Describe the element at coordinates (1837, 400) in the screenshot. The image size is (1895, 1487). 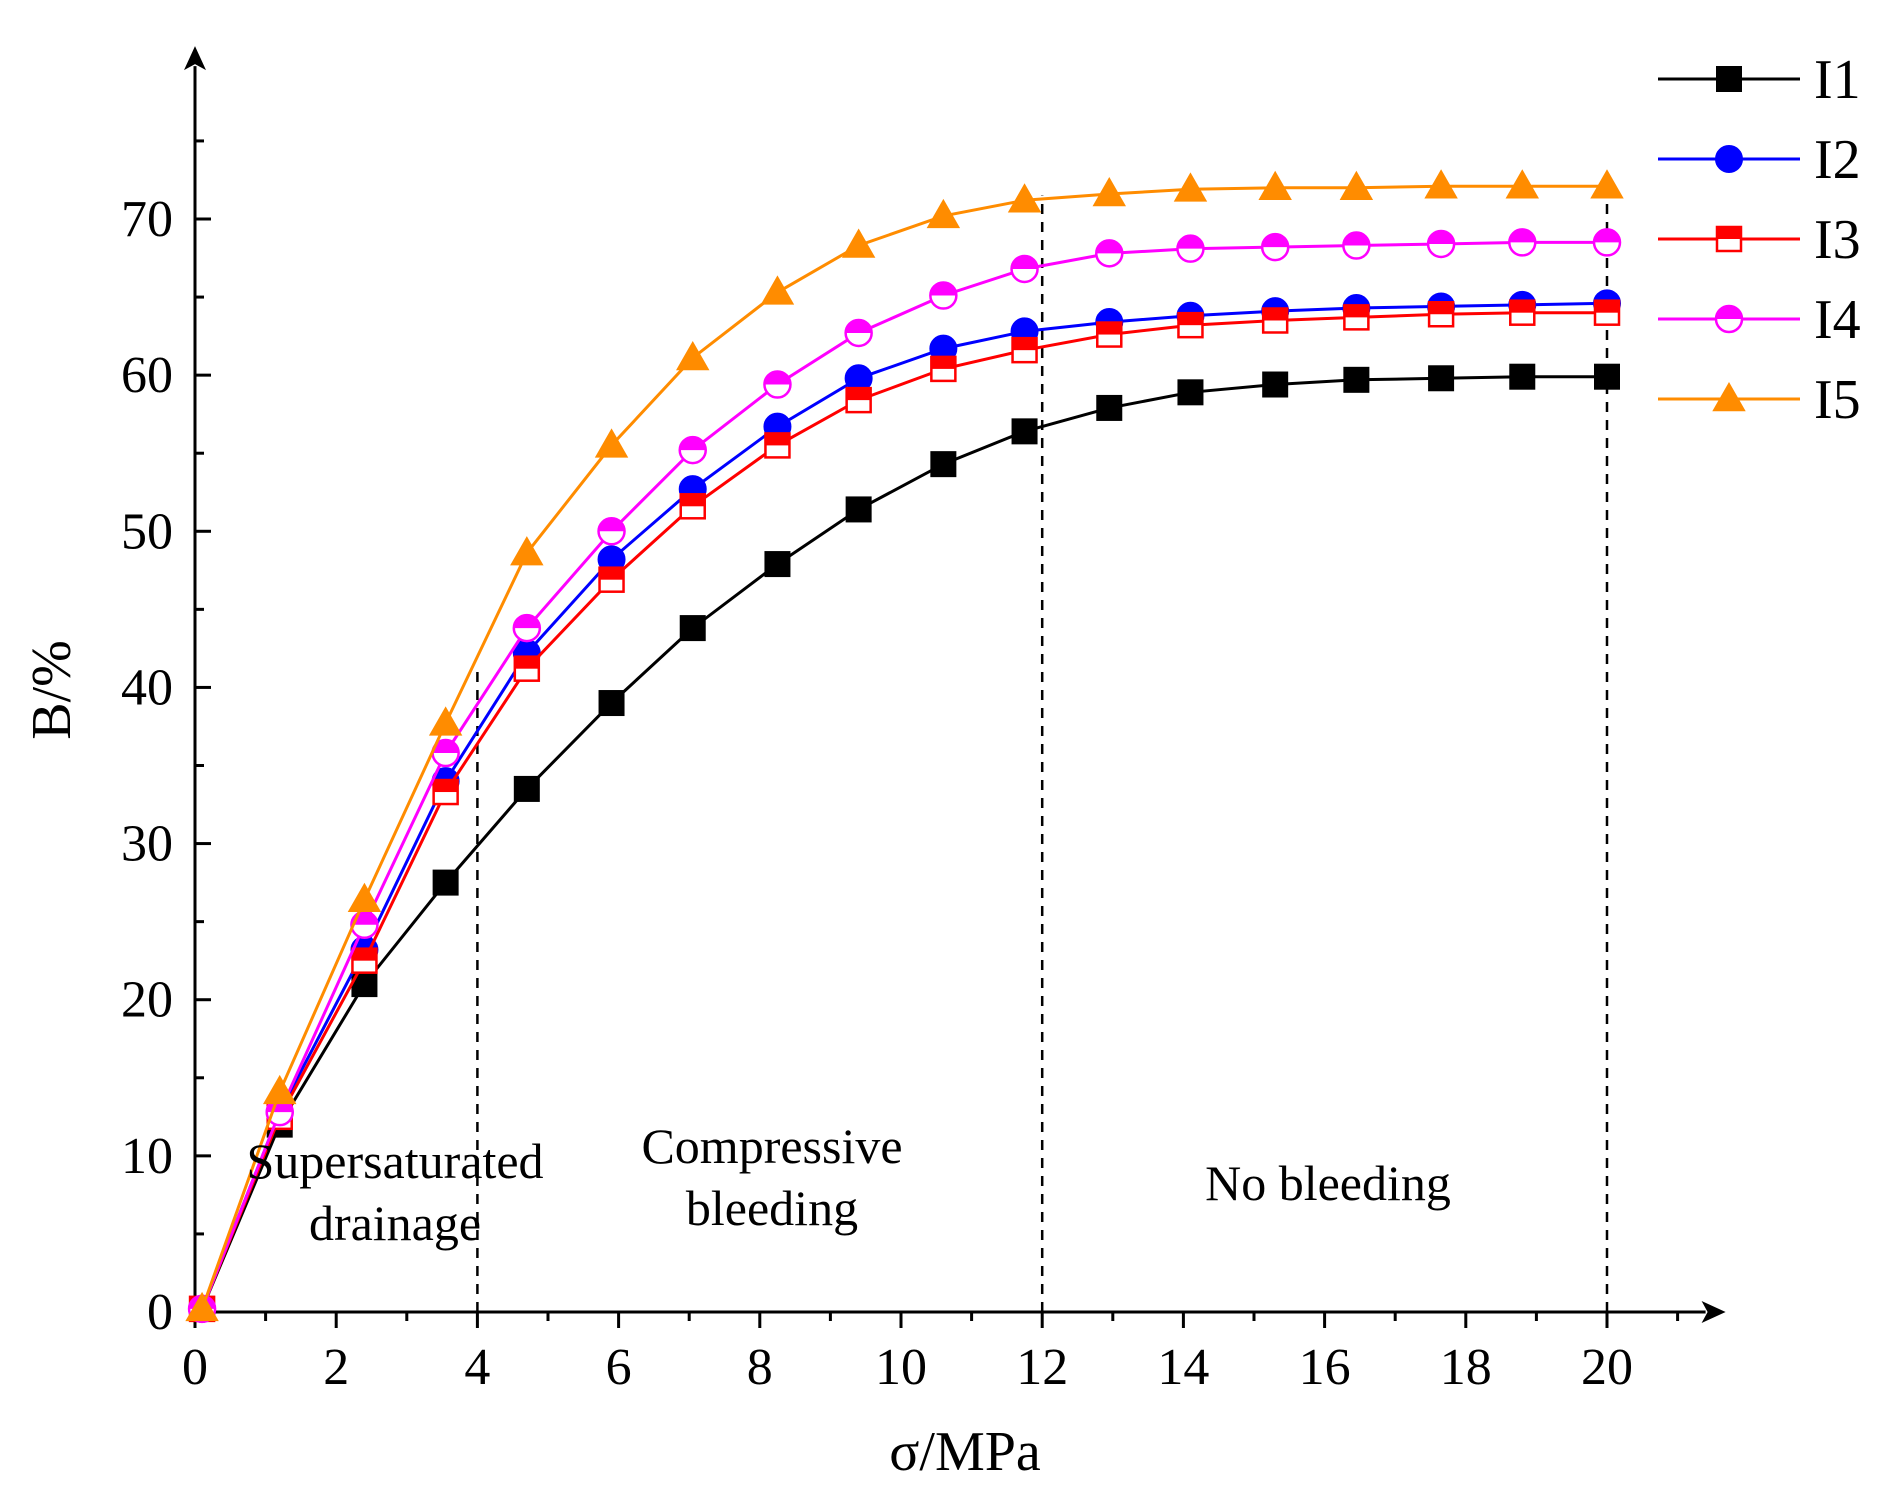
I see `legend-label: I5` at that location.